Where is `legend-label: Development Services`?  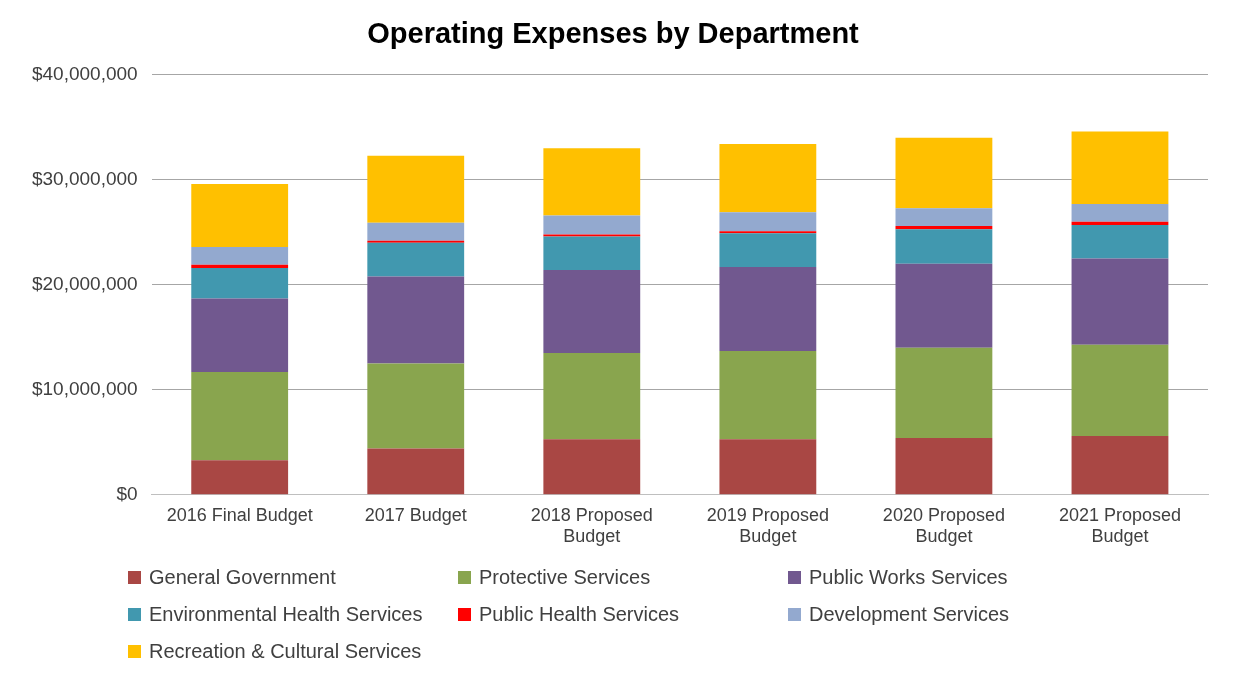 legend-label: Development Services is located at coordinates (909, 614).